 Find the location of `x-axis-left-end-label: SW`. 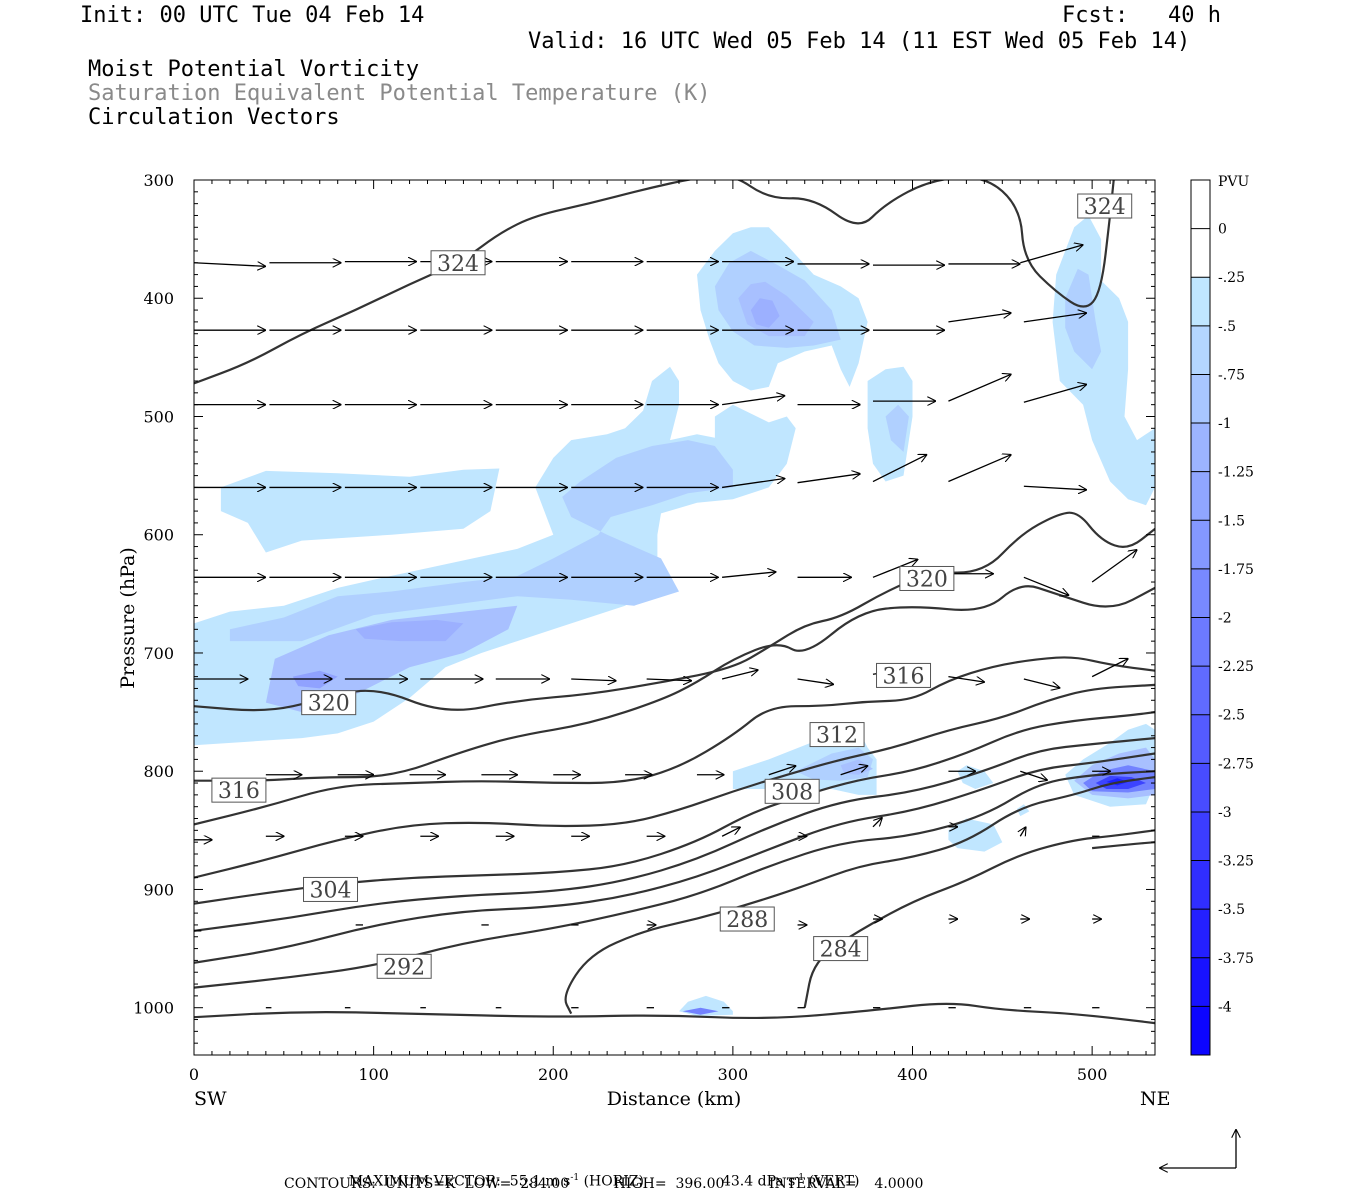

x-axis-left-end-label: SW is located at coordinates (210, 1099).